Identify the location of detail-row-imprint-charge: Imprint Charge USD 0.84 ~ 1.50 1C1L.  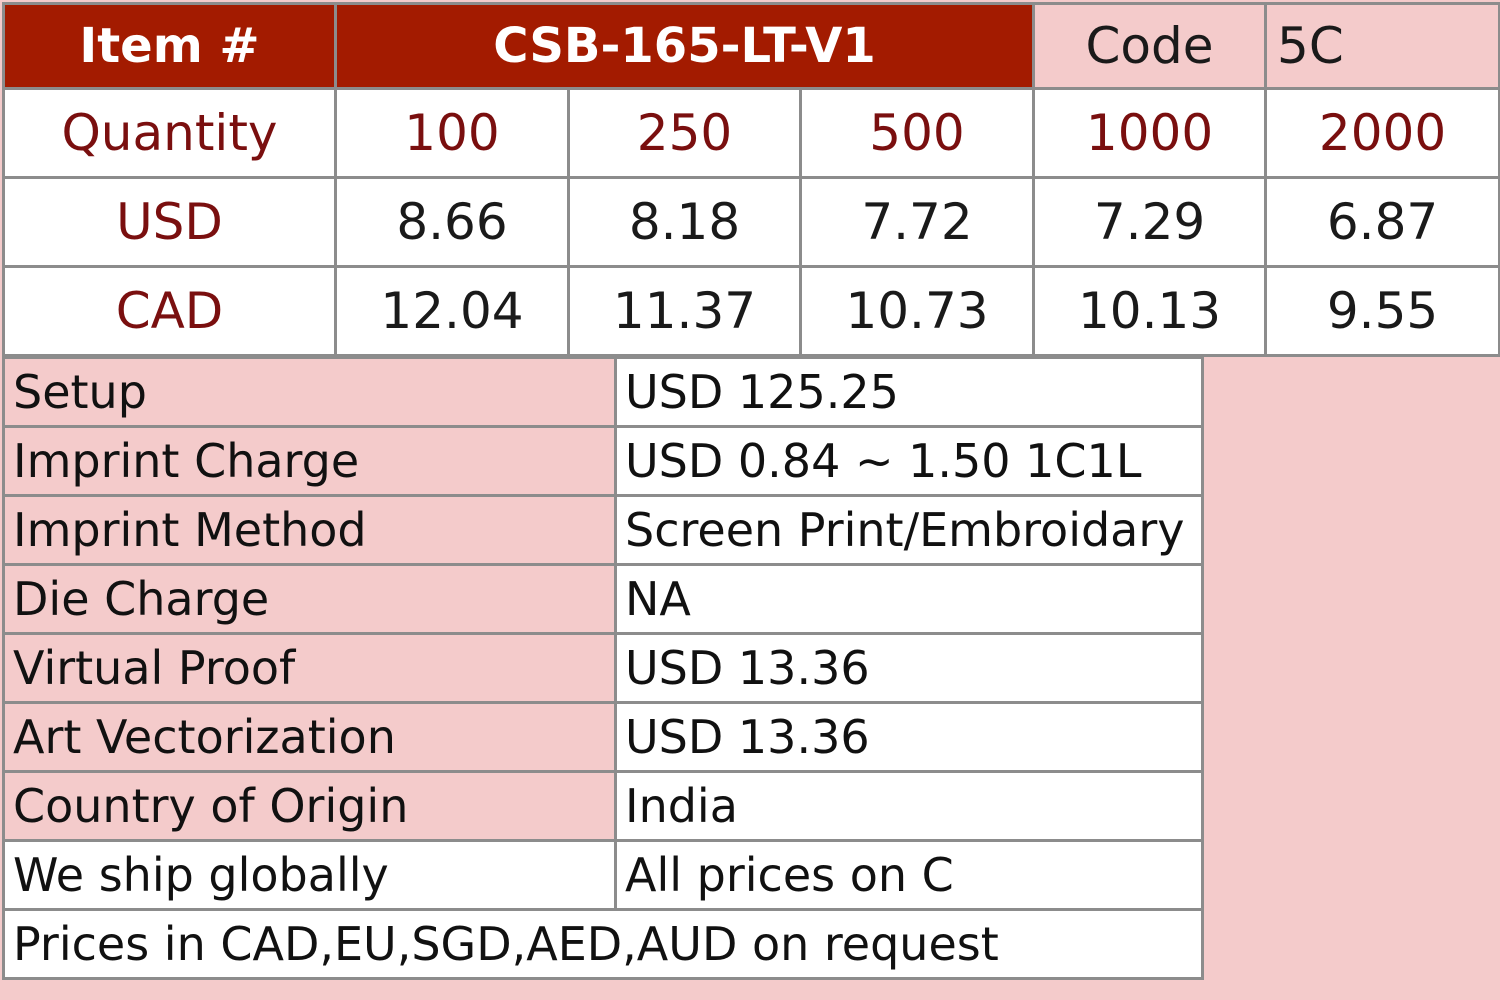
(603, 461).